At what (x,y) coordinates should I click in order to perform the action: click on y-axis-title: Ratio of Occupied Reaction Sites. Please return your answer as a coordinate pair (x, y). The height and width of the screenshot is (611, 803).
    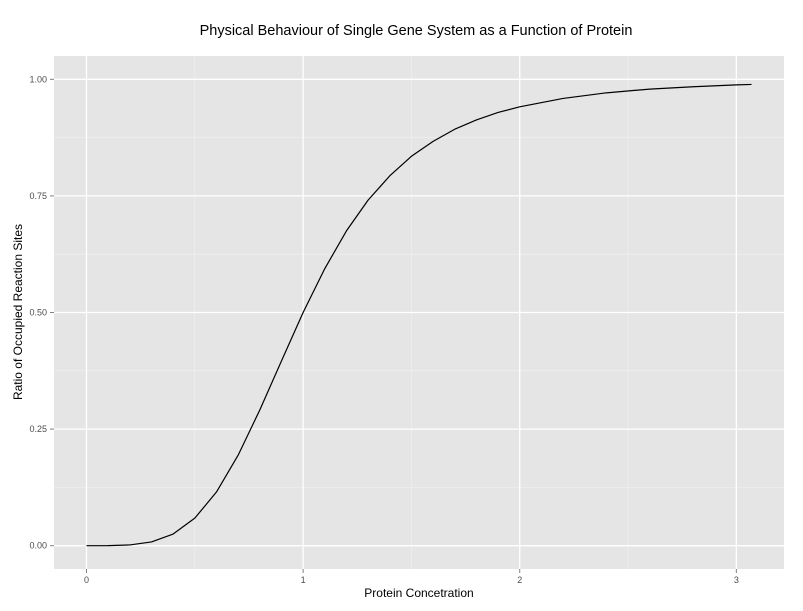
    Looking at the image, I should click on (18, 312).